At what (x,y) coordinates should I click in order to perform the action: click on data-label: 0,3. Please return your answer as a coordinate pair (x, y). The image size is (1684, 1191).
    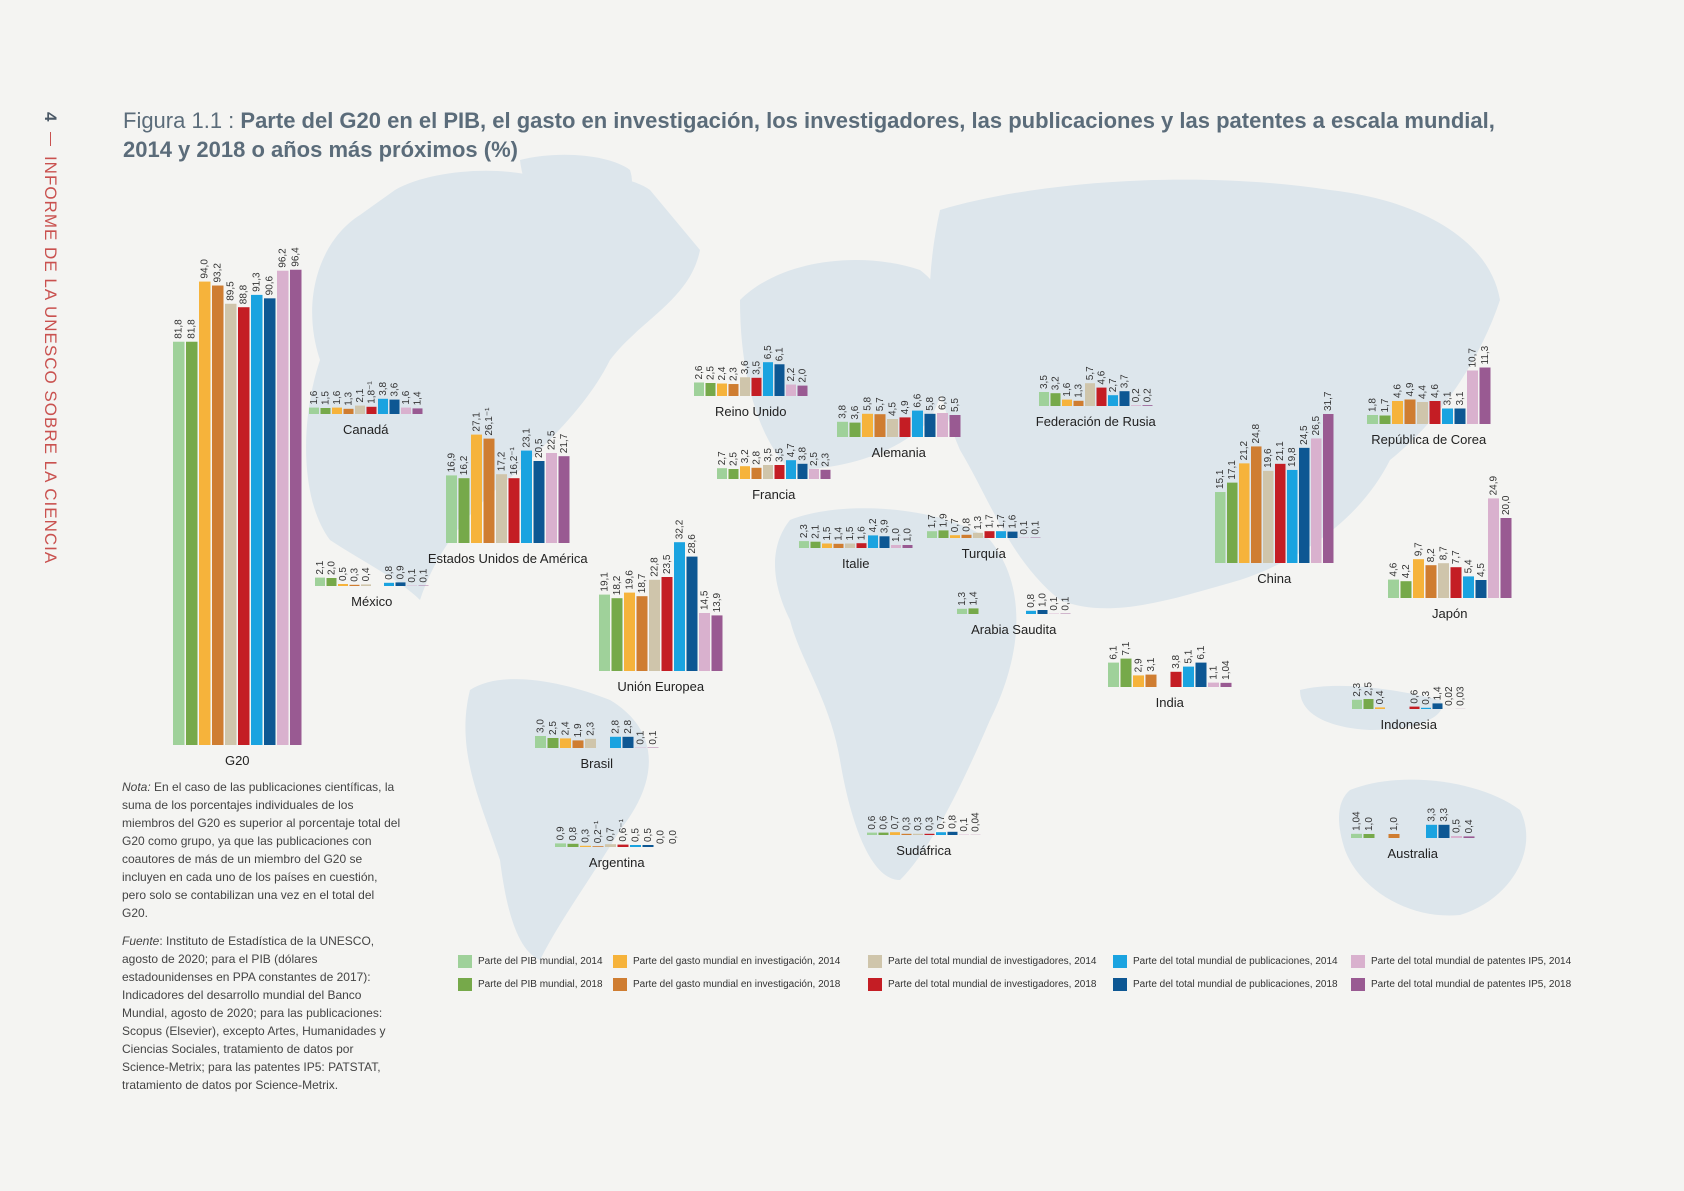
    Looking at the image, I should click on (1426, 697).